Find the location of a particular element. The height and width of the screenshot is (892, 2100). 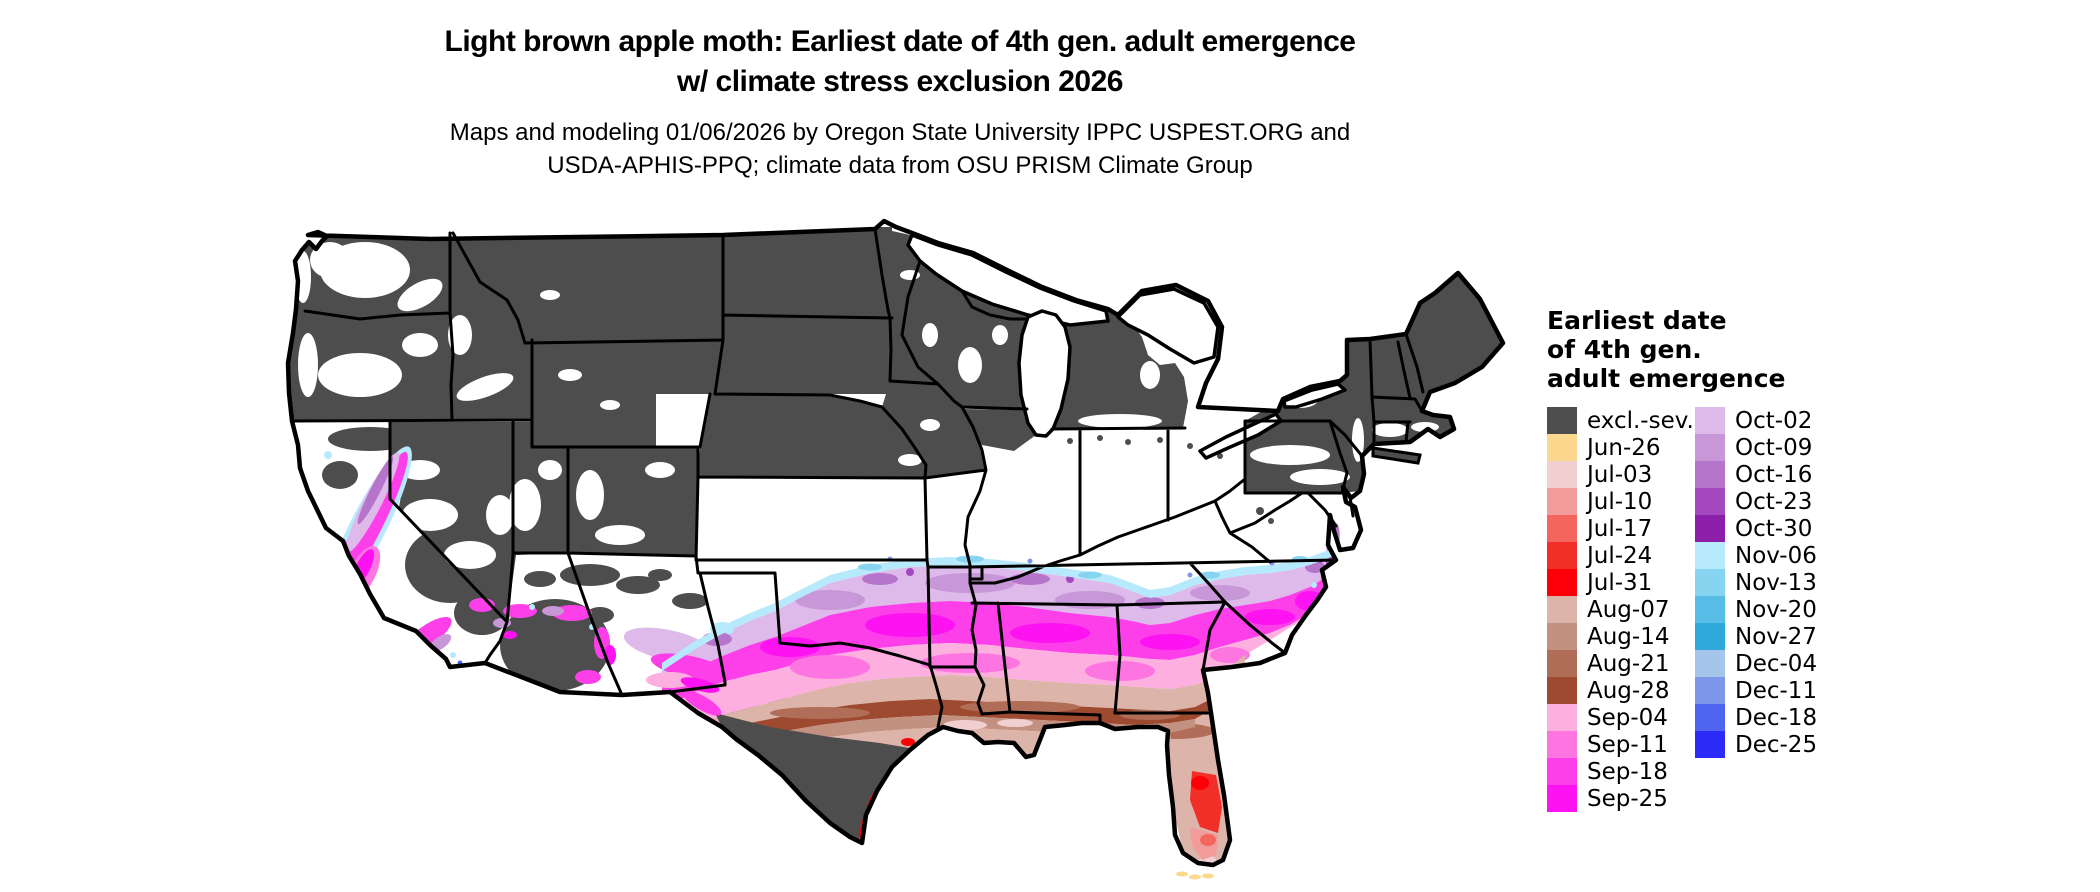

legend-item: Nov-20 is located at coordinates (1815, 609).